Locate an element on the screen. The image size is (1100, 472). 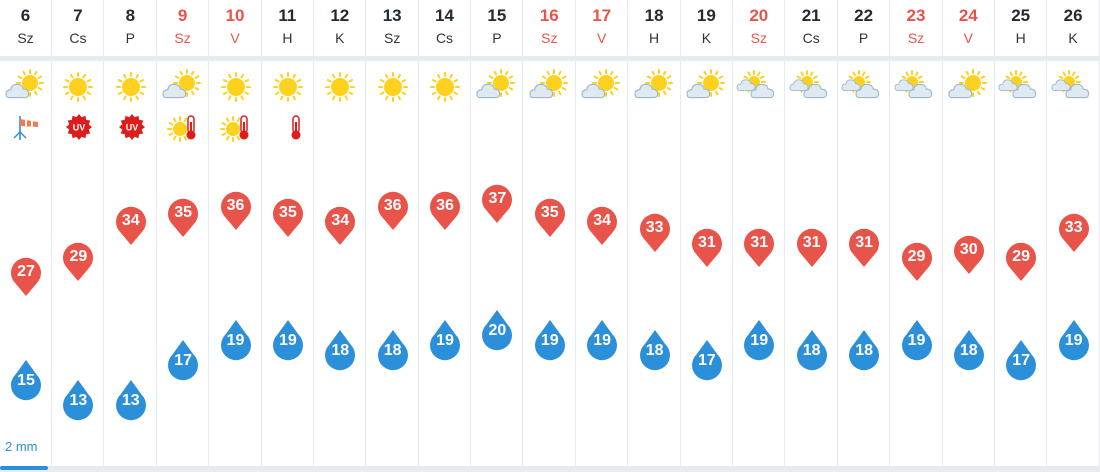
day-number: 6 is located at coordinates (25, 15).